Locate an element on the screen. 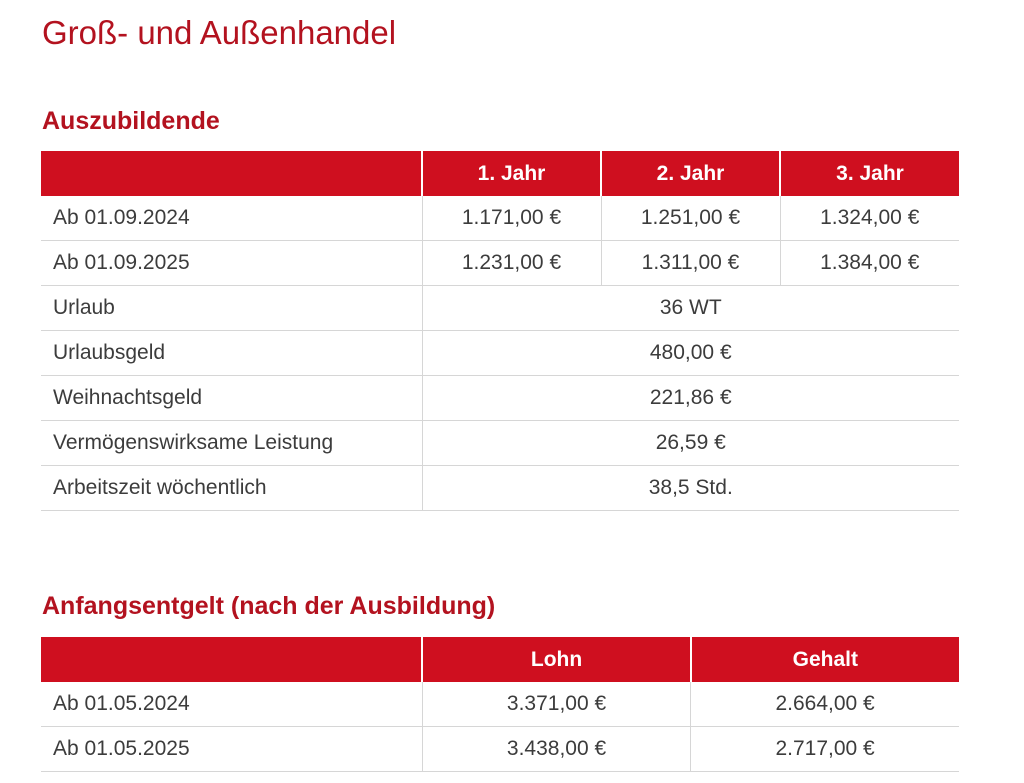 This screenshot has width=1024, height=783. row-label: Arbeitszeit wöchentlich is located at coordinates (232, 488).